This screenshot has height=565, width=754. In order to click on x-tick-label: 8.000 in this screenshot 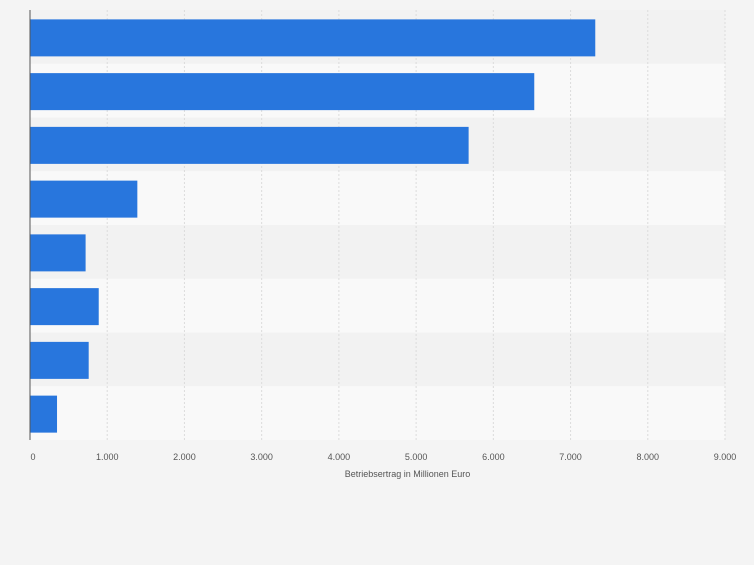, I will do `click(648, 457)`.